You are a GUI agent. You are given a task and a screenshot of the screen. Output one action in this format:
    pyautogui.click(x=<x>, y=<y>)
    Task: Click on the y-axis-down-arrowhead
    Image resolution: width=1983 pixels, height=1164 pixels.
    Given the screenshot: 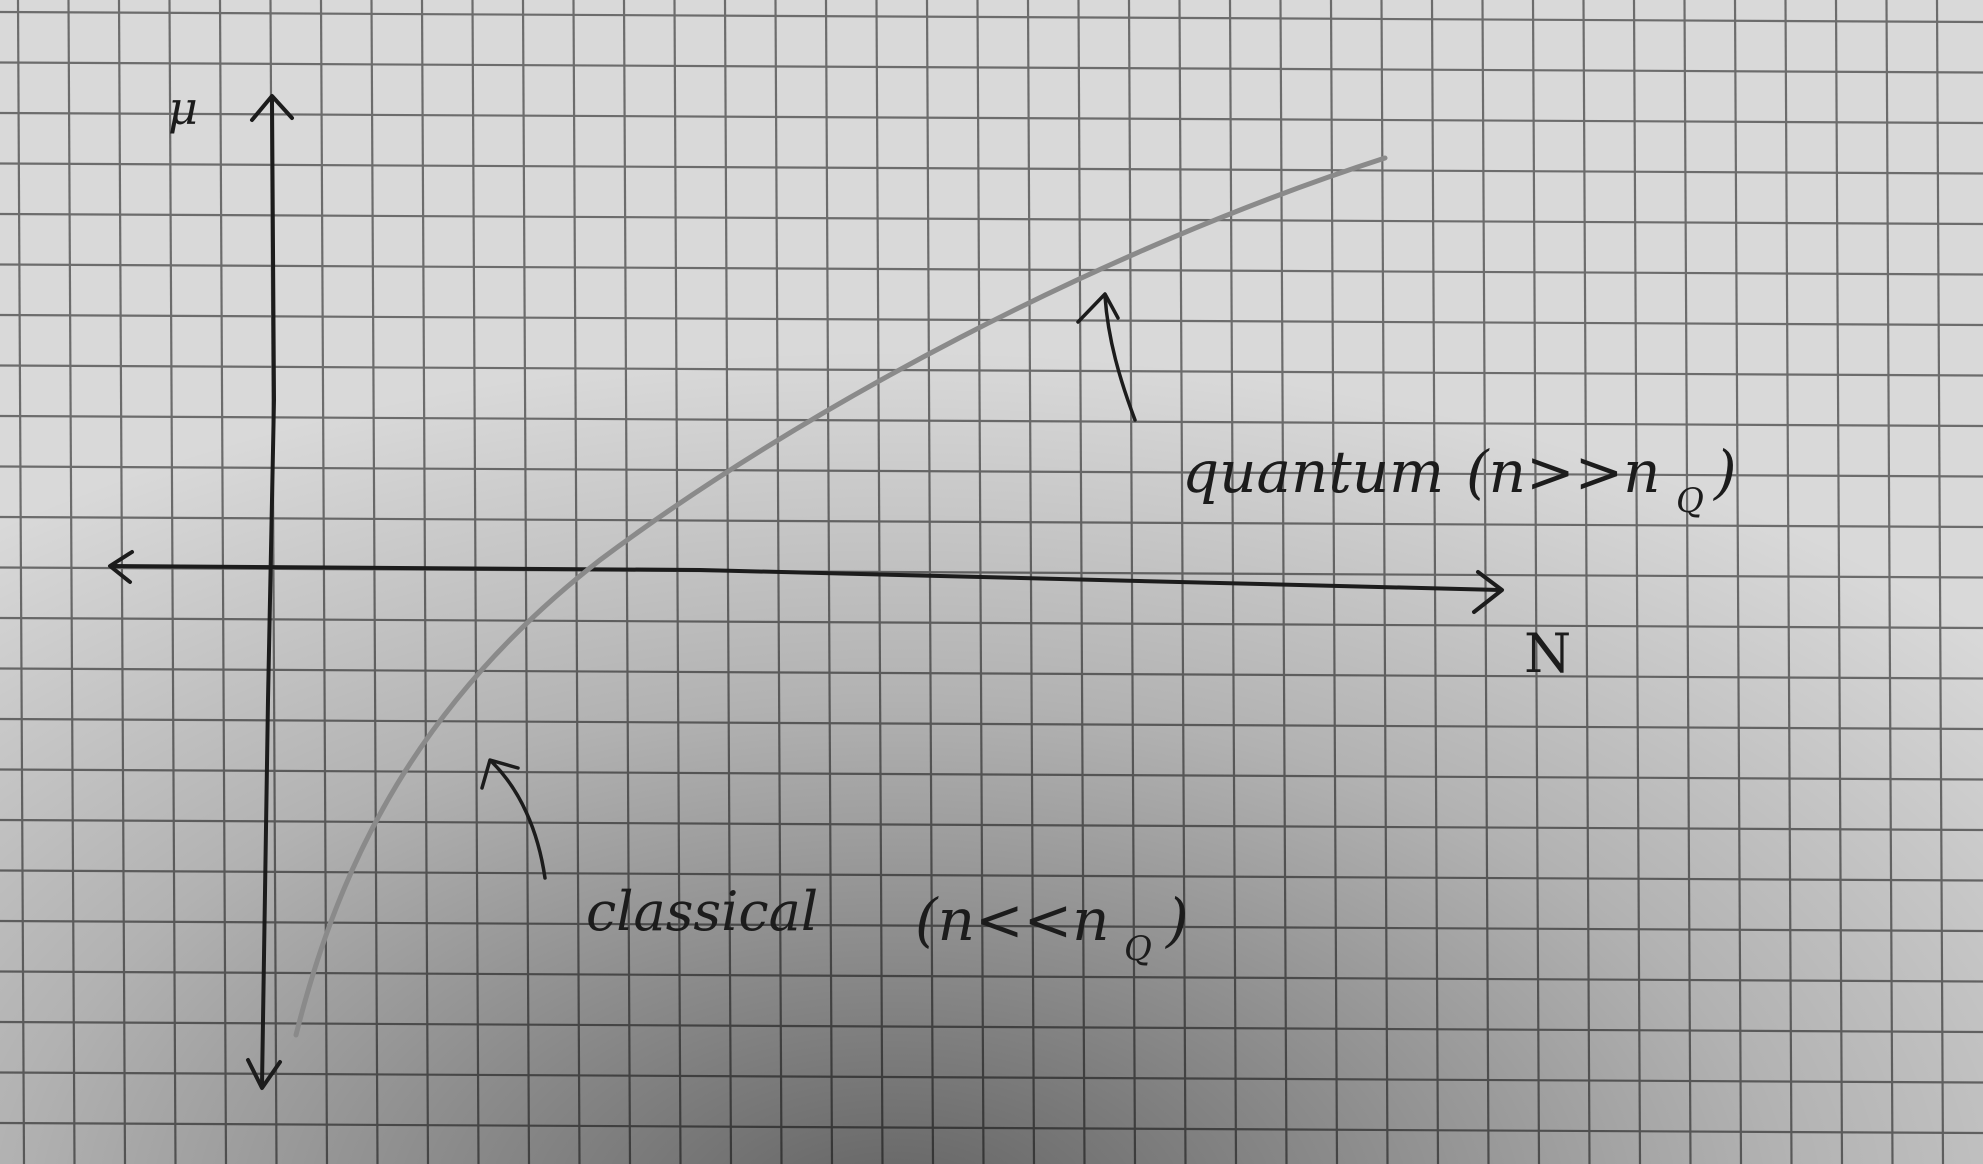 What is the action you would take?
    pyautogui.click(x=264, y=1074)
    